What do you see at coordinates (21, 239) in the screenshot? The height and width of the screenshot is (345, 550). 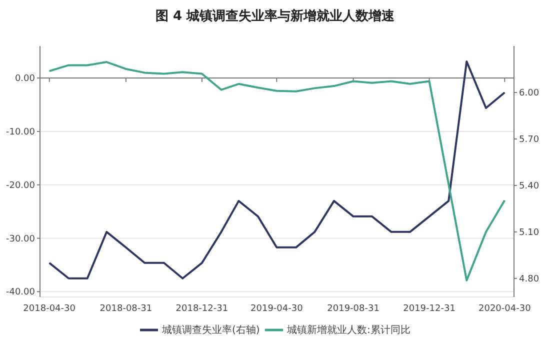 I see `y-tick-label: -30.00` at bounding box center [21, 239].